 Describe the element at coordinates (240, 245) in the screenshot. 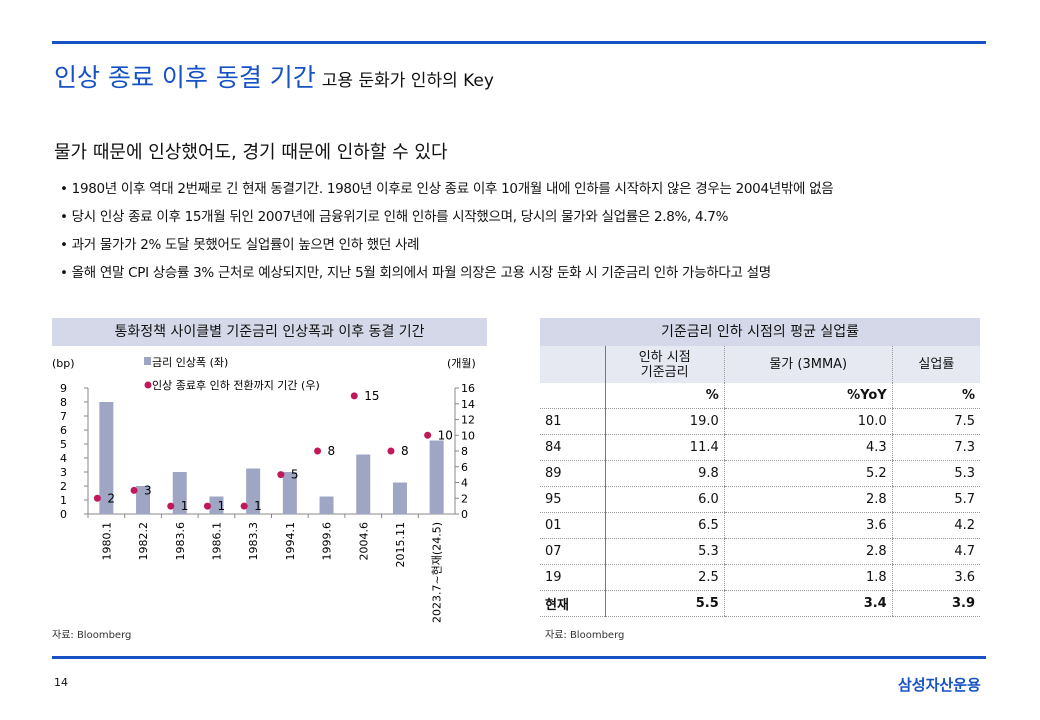

I see `bullet: • 과거 물가가 2% 도달 못했어도 실업률이 높으면 인하 했던 사례` at that location.